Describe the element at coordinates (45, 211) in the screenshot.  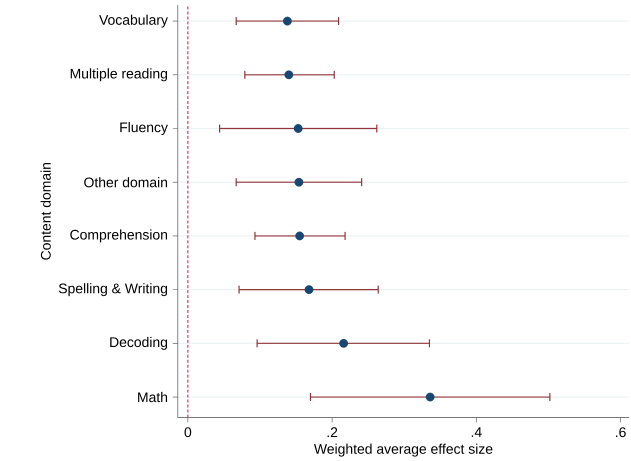
I see `y-axis-title: Content domain` at that location.